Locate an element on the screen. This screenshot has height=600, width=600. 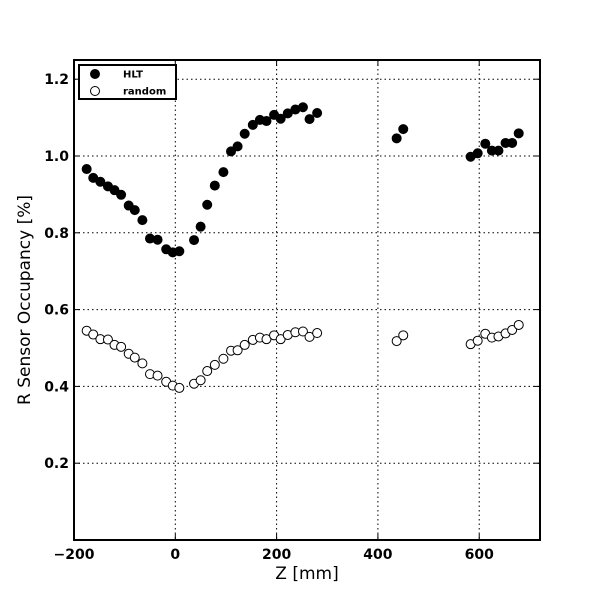
legend: HLT random is located at coordinates (127, 82).